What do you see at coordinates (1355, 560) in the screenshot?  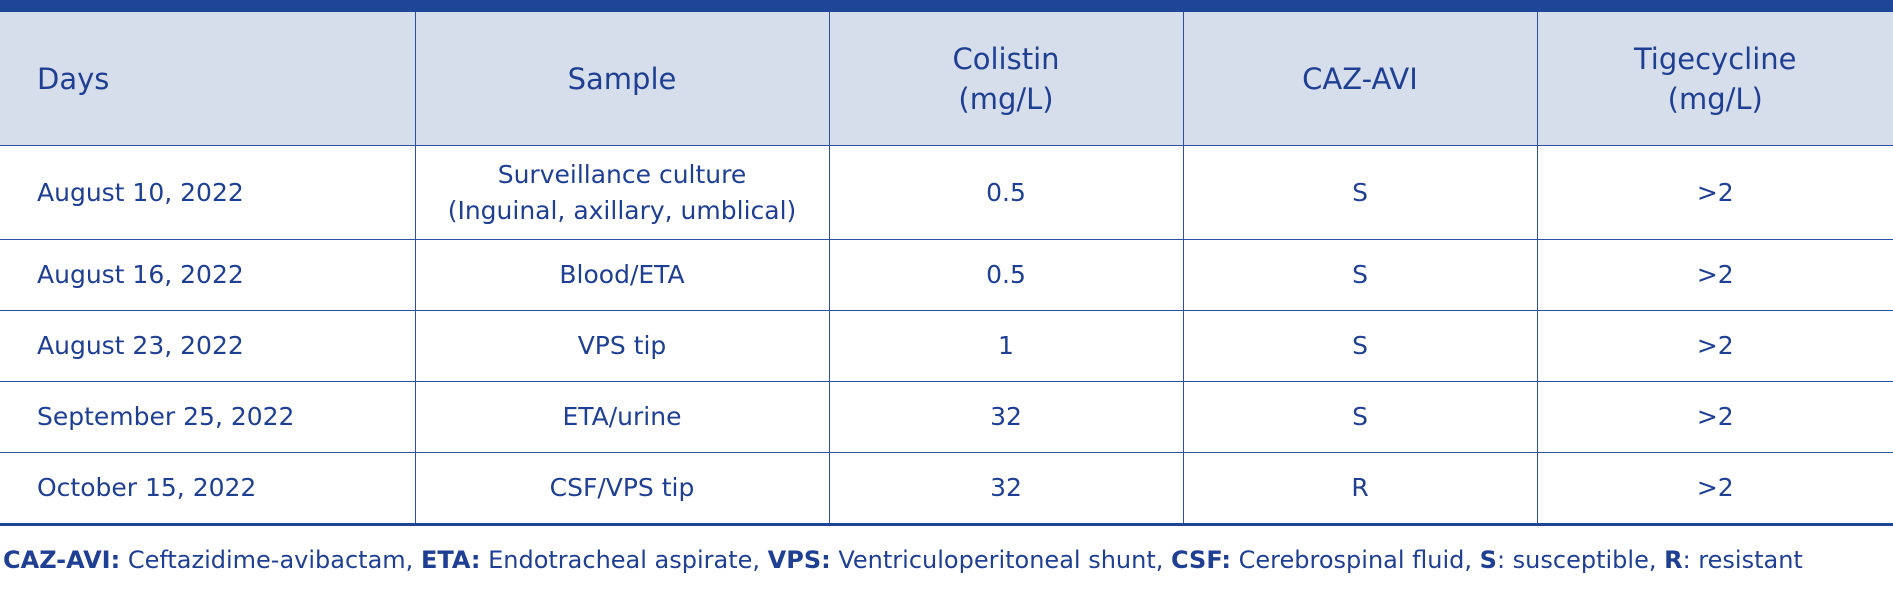 I see `footnote-text: Cerebrospinal fluid,` at bounding box center [1355, 560].